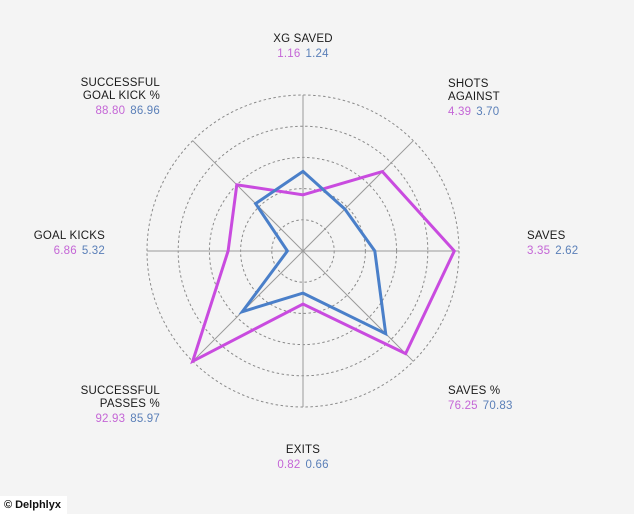 Image resolution: width=634 pixels, height=514 pixels. What do you see at coordinates (317, 54) in the screenshot?
I see `value-series-2: 1.24` at bounding box center [317, 54].